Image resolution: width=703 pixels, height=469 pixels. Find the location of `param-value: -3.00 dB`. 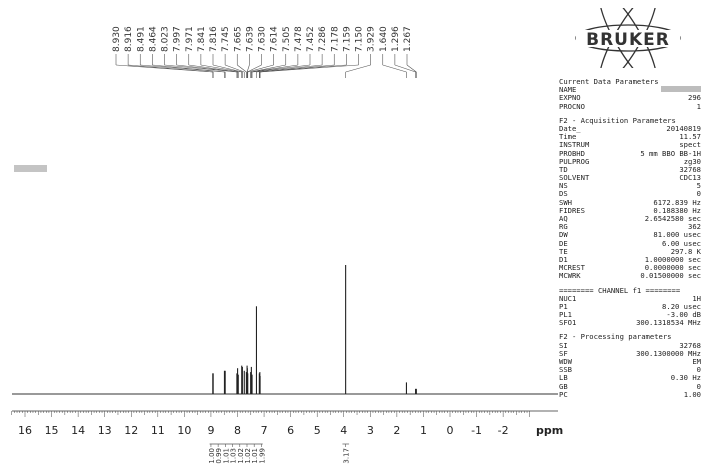

param-value: -3.00 dB is located at coordinates (683, 315).